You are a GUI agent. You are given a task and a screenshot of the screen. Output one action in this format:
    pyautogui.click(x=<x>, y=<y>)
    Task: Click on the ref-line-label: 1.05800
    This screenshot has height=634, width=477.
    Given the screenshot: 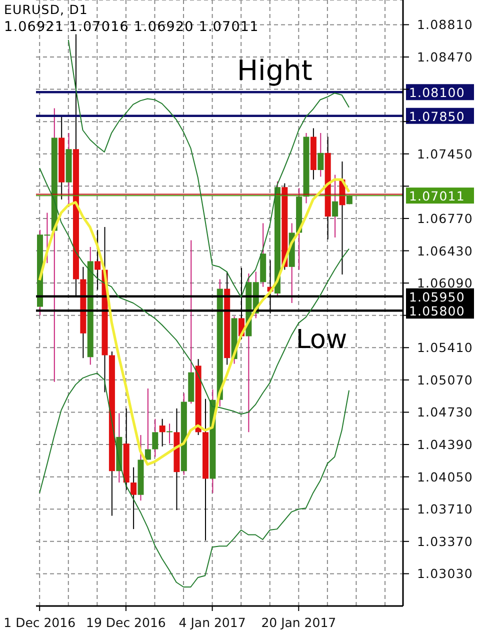 What is the action you would take?
    pyautogui.click(x=437, y=311)
    